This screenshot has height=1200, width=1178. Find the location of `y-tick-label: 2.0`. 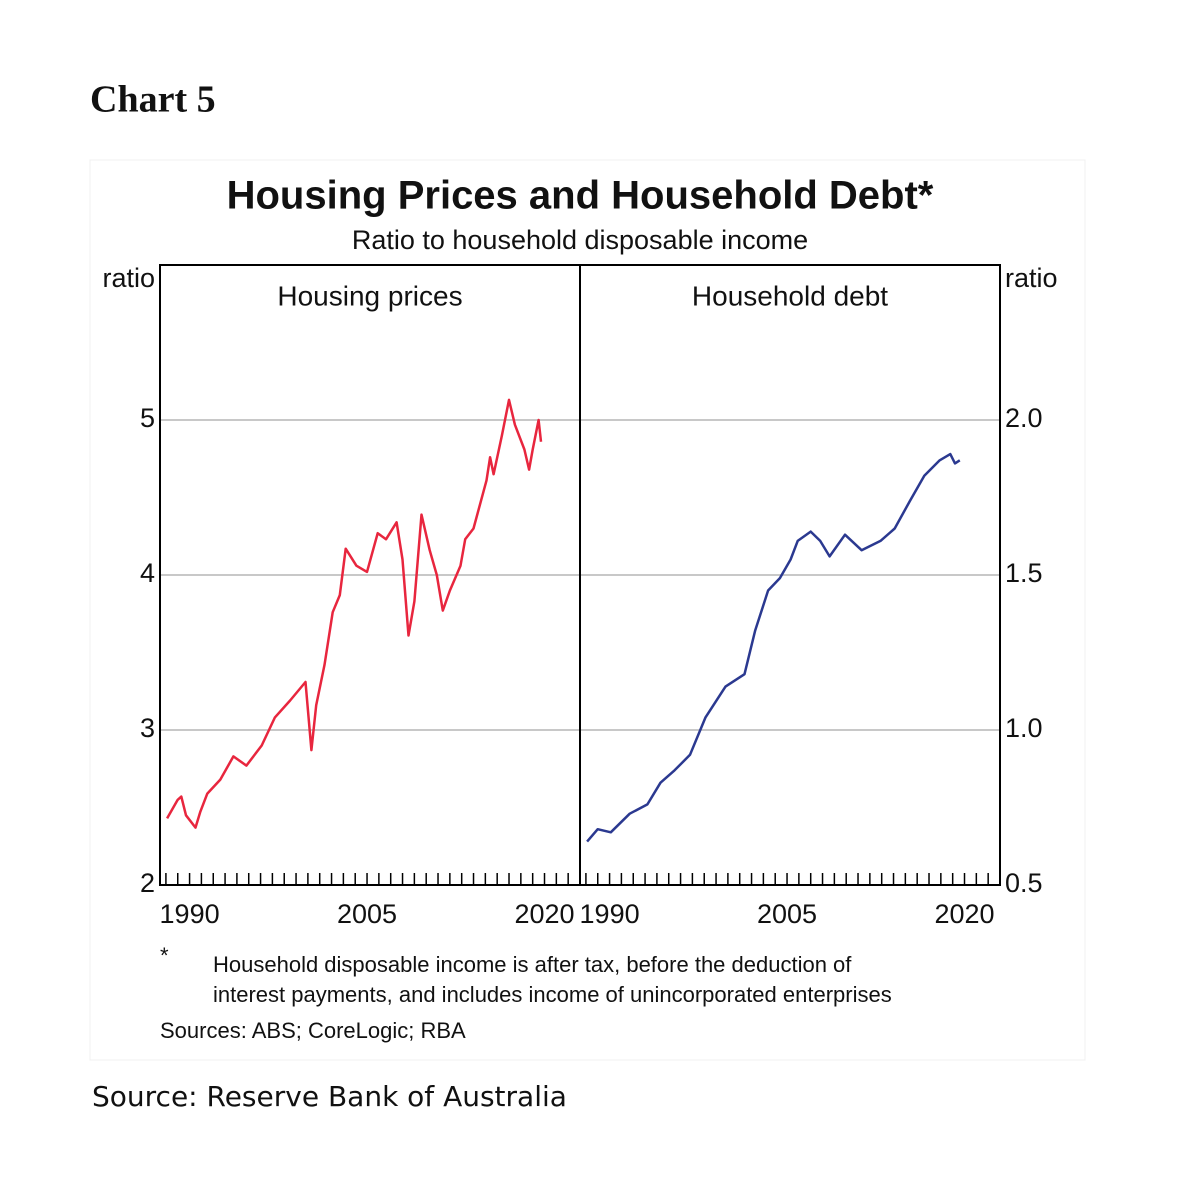

y-tick-label: 2.0 is located at coordinates (1024, 418).